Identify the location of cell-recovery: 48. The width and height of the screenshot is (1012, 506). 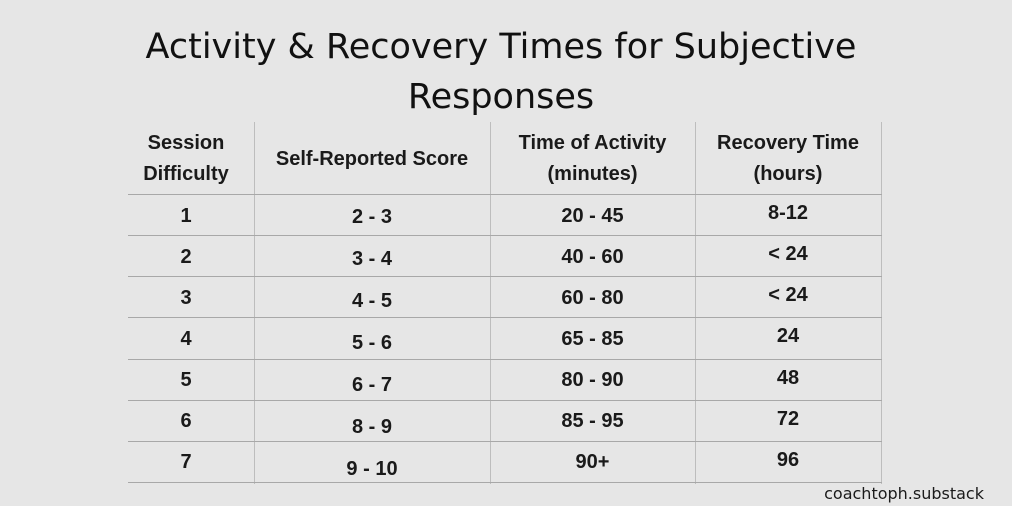
(788, 378).